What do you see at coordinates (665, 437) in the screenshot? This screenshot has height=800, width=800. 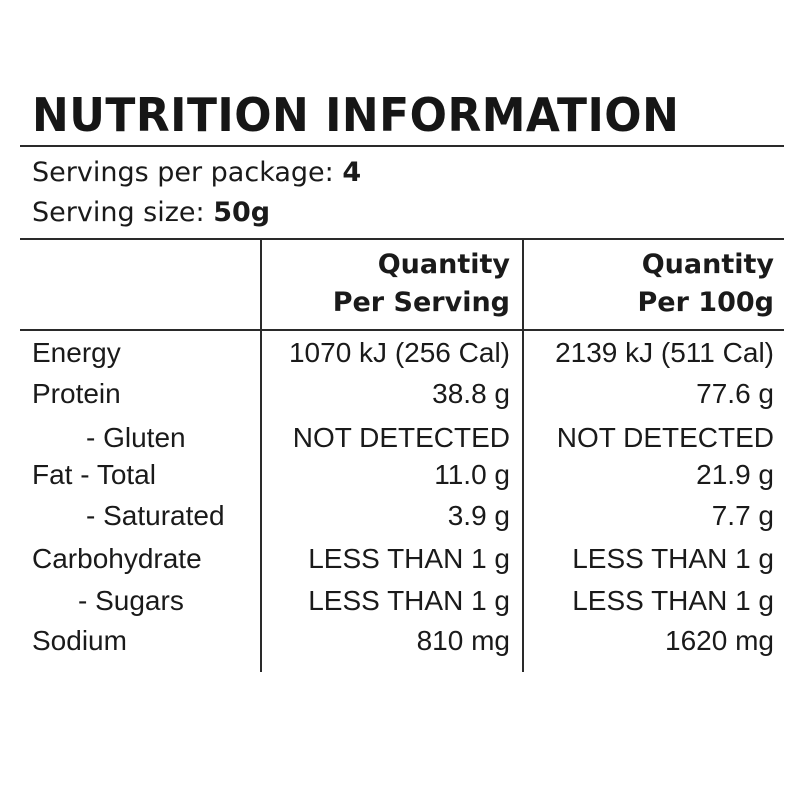 I see `row-value-per-100g: NOT DETECTED` at bounding box center [665, 437].